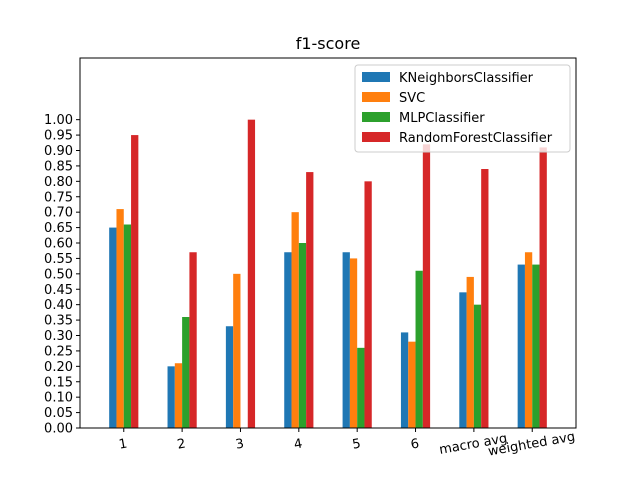  What do you see at coordinates (58, 136) in the screenshot?
I see `y-tick-label: 0.95` at bounding box center [58, 136].